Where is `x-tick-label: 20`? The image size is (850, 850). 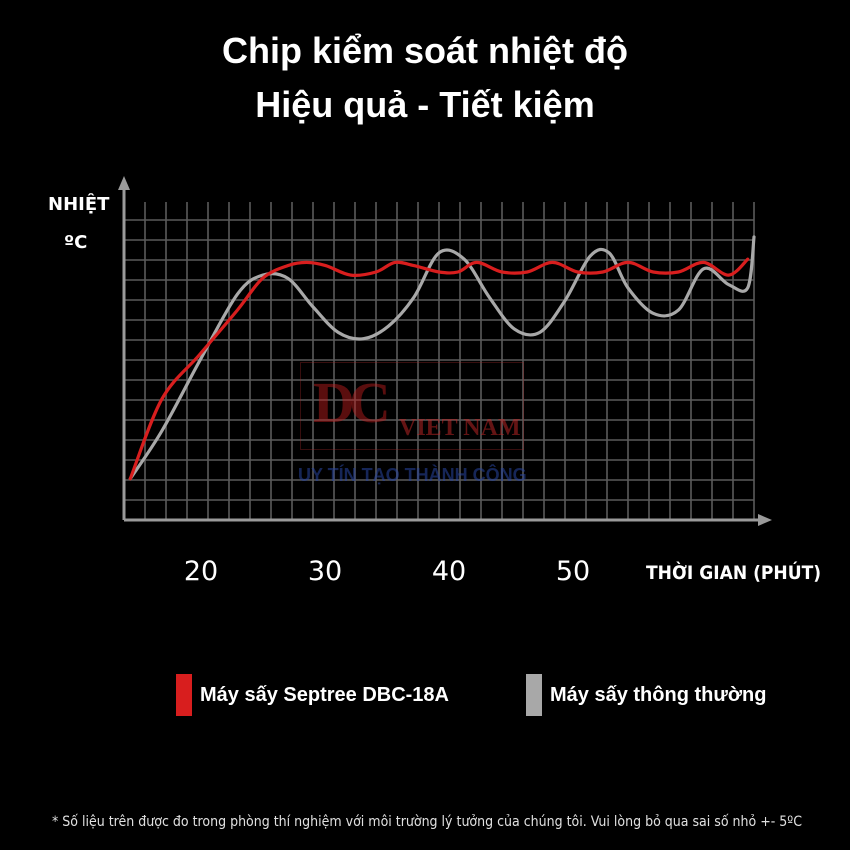 x-tick-label: 20 is located at coordinates (201, 571).